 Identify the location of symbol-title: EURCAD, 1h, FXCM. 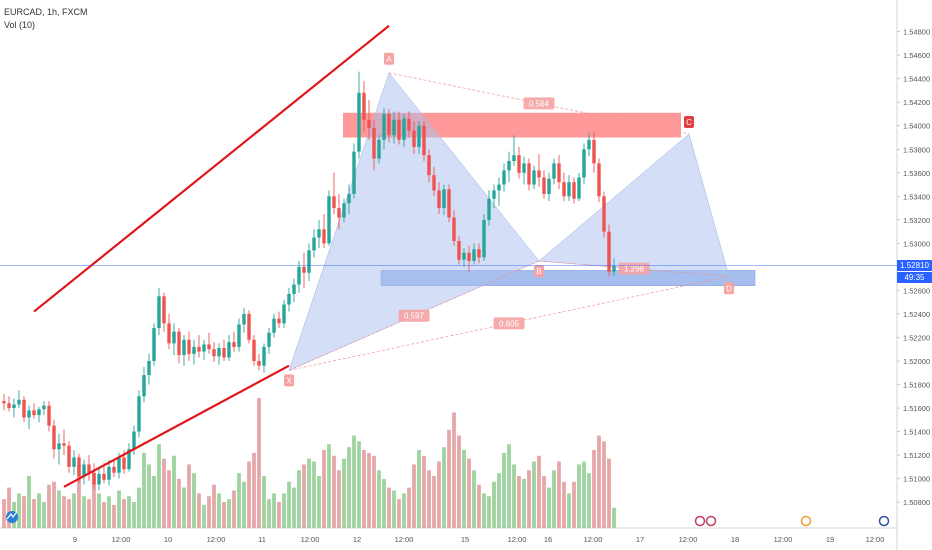
(46, 12).